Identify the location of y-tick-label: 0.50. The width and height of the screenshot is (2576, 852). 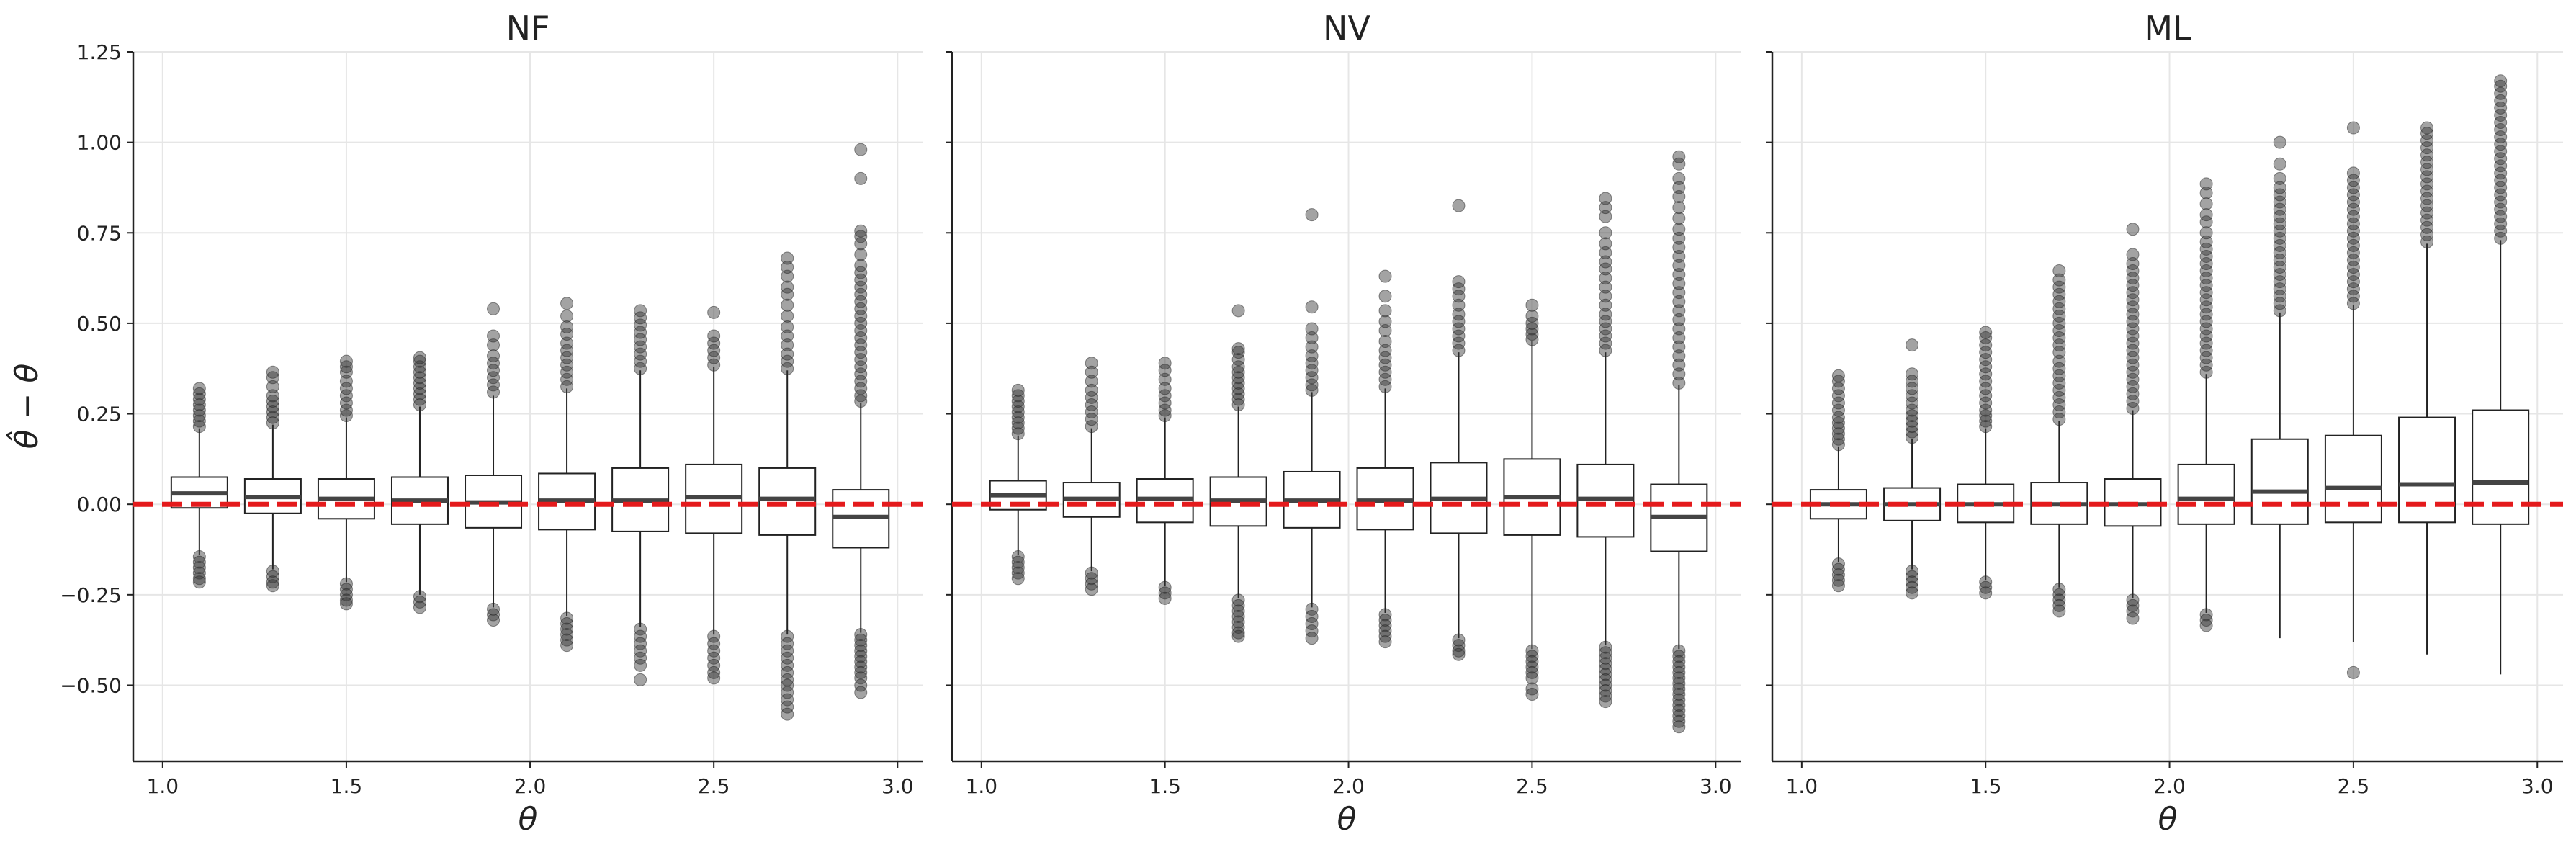
(99, 324).